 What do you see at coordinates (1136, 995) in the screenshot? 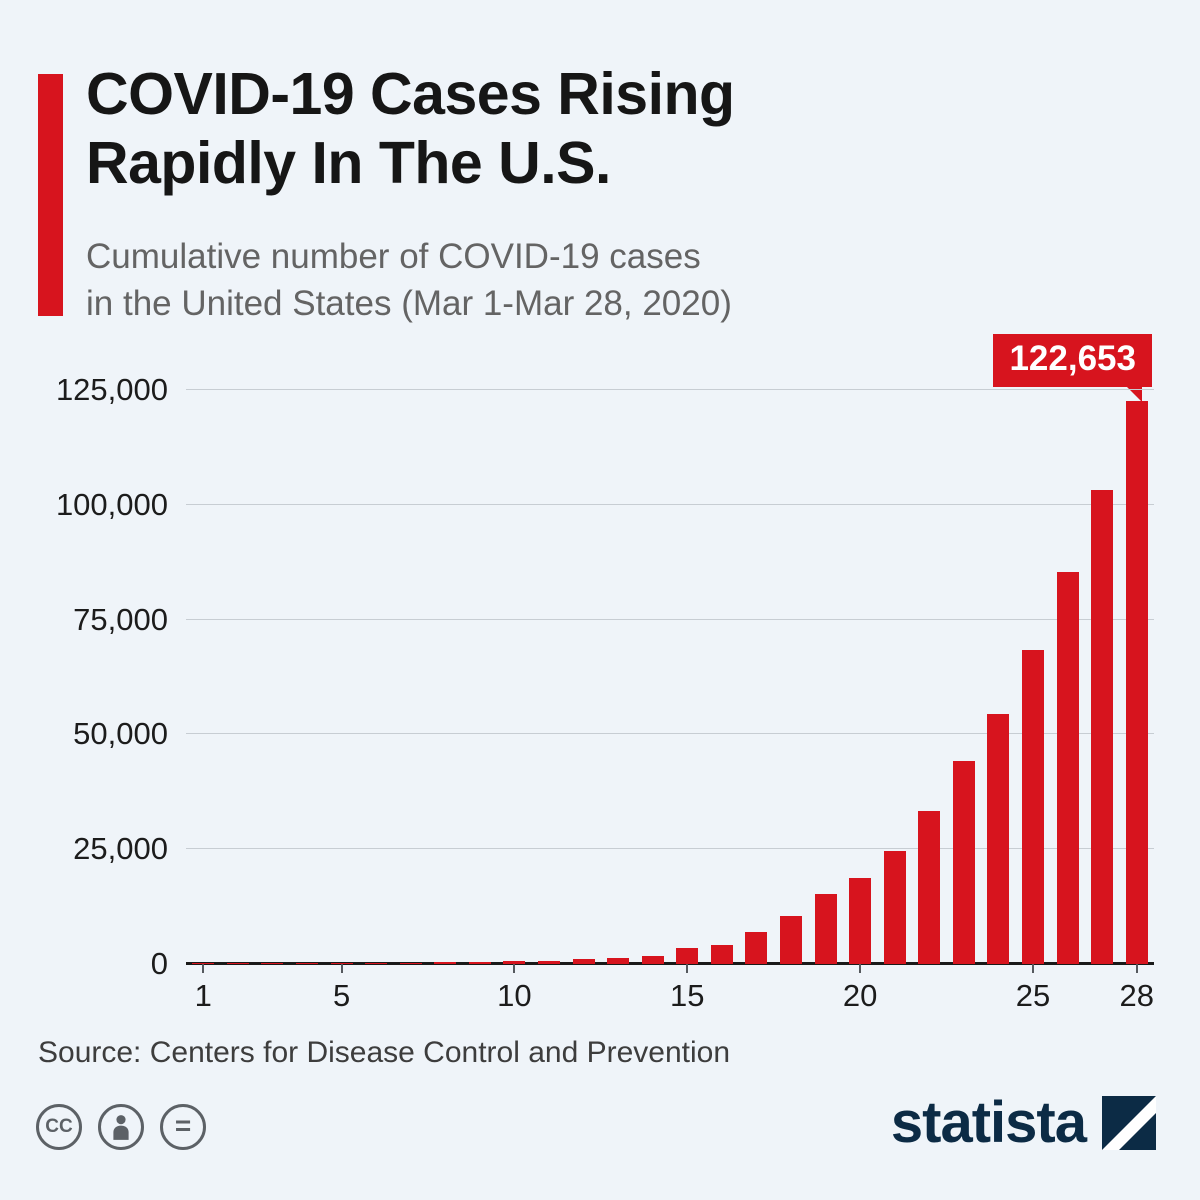
I see `x-tick-label: 28` at bounding box center [1136, 995].